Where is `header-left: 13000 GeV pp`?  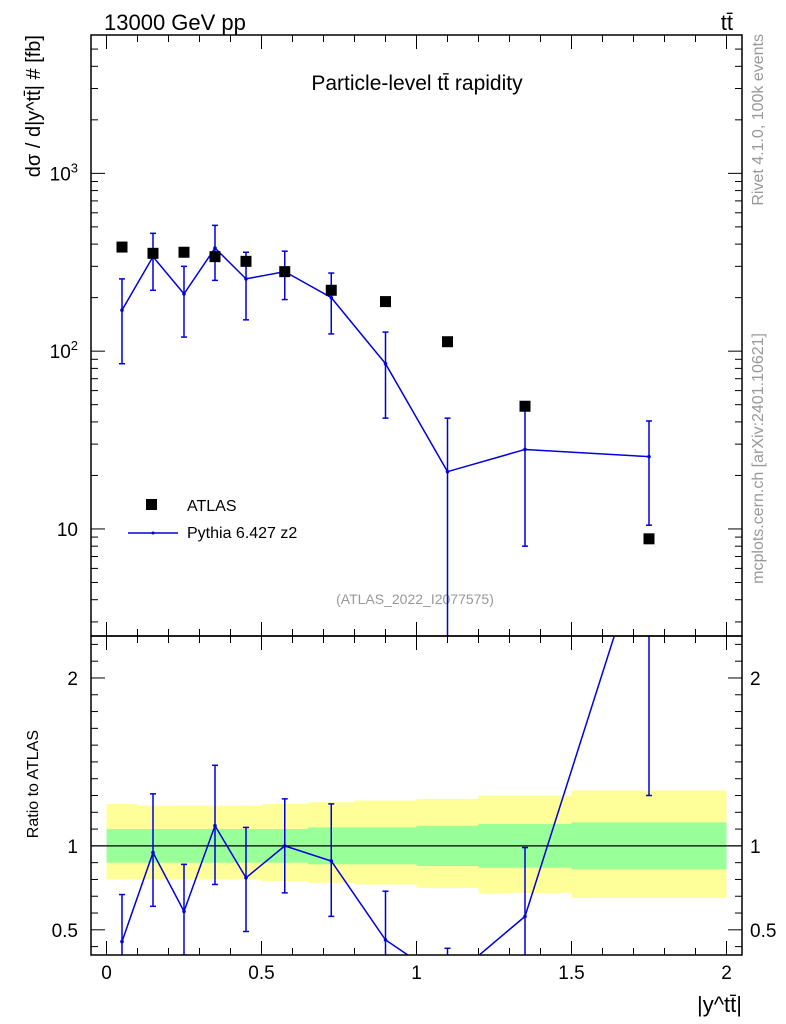 header-left: 13000 GeV pp is located at coordinates (175, 22).